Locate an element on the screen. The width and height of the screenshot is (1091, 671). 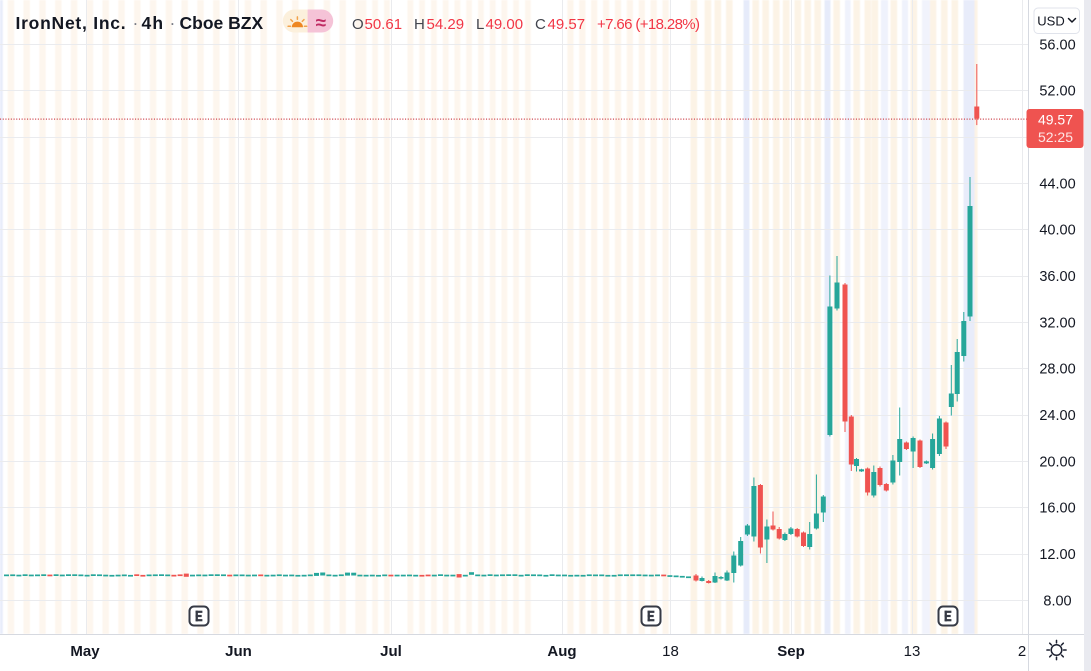
svg-text: 56.00 is located at coordinates (1057, 45).